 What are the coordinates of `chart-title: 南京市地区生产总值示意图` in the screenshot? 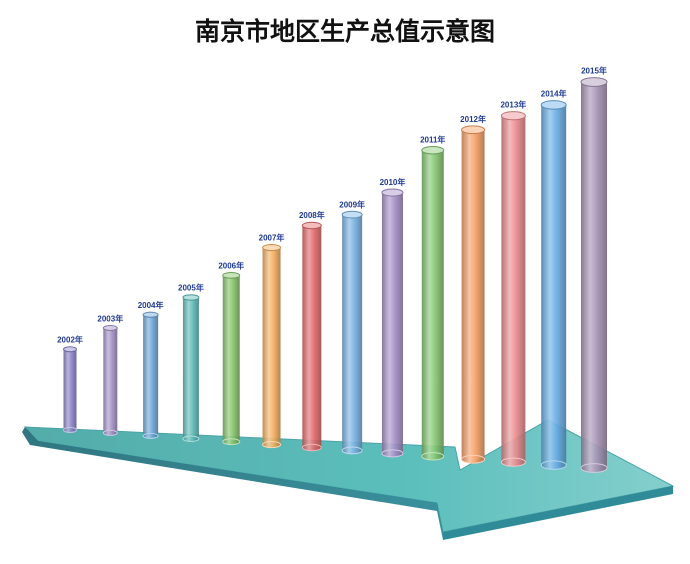 It's located at (345, 31).